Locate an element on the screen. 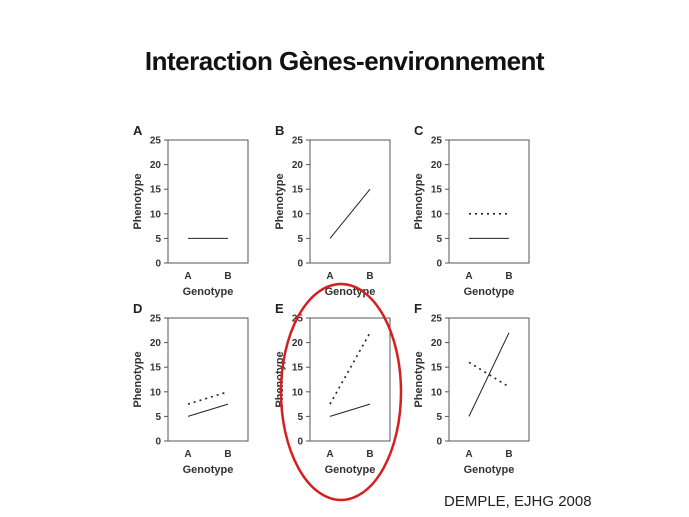 The image size is (689, 517). y-tick-label-c: 25 is located at coordinates (437, 141).